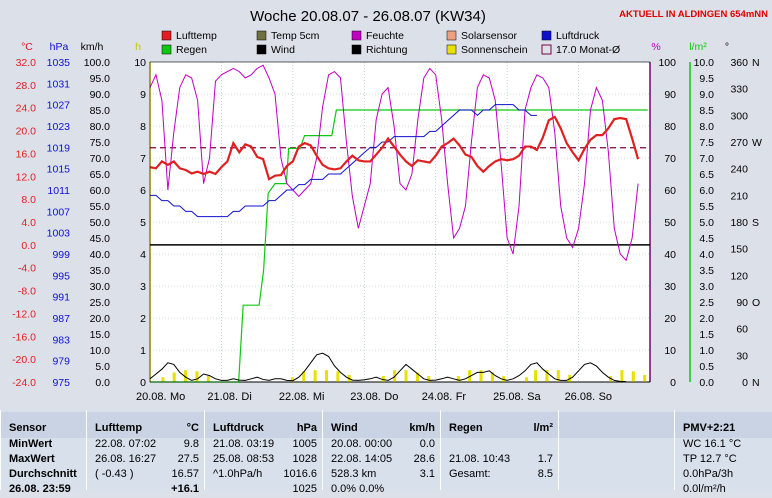 This screenshot has width=772, height=498. What do you see at coordinates (26, 154) in the screenshot?
I see `tick-temp-4: 16.0` at bounding box center [26, 154].